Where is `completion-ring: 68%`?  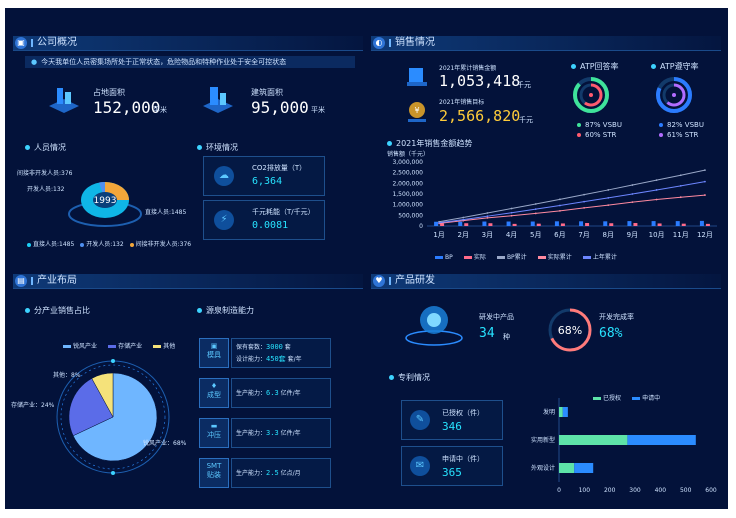
completion-ring: 68% is located at coordinates (570, 330).